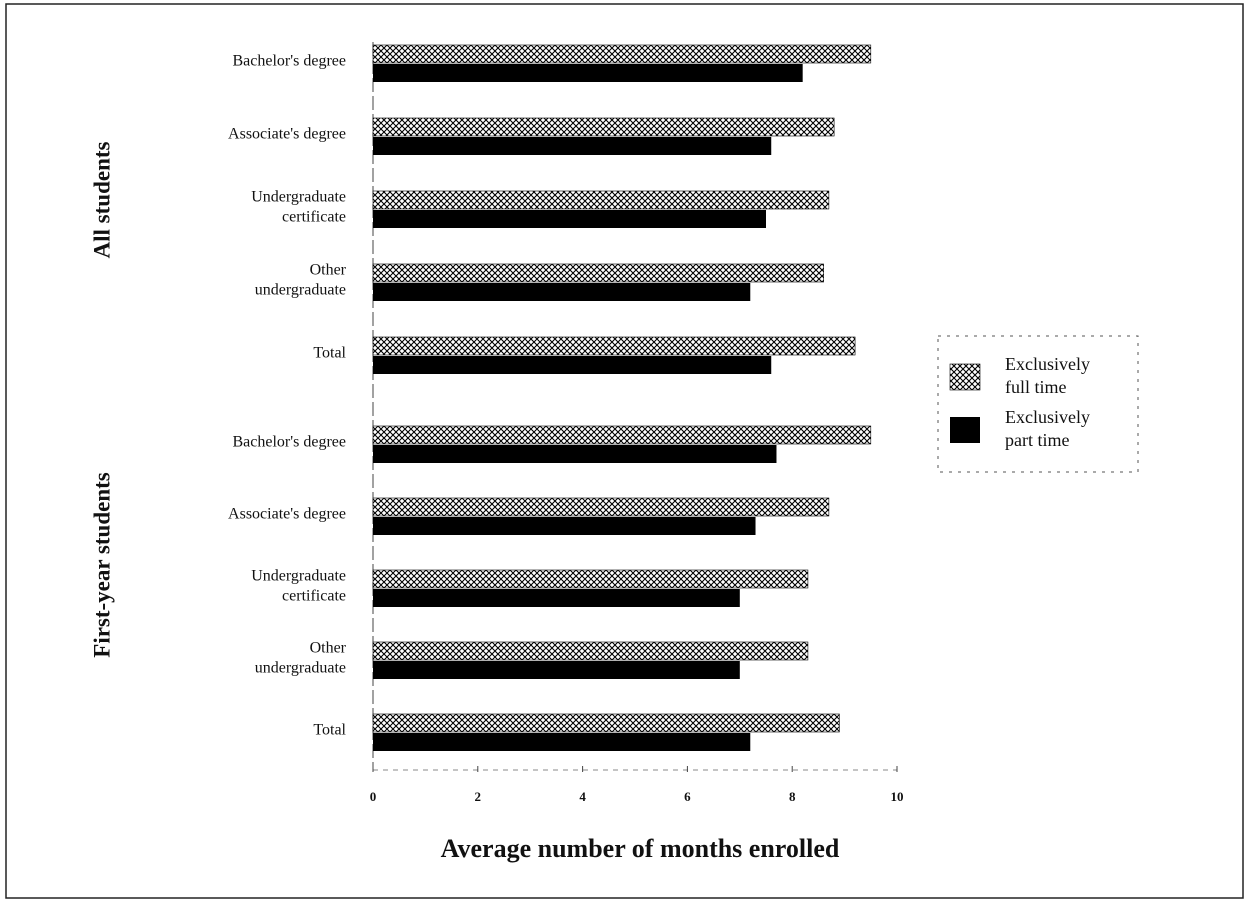 The image size is (1247, 902). Describe the element at coordinates (101, 565) in the screenshot. I see `group-label: First-year students` at that location.